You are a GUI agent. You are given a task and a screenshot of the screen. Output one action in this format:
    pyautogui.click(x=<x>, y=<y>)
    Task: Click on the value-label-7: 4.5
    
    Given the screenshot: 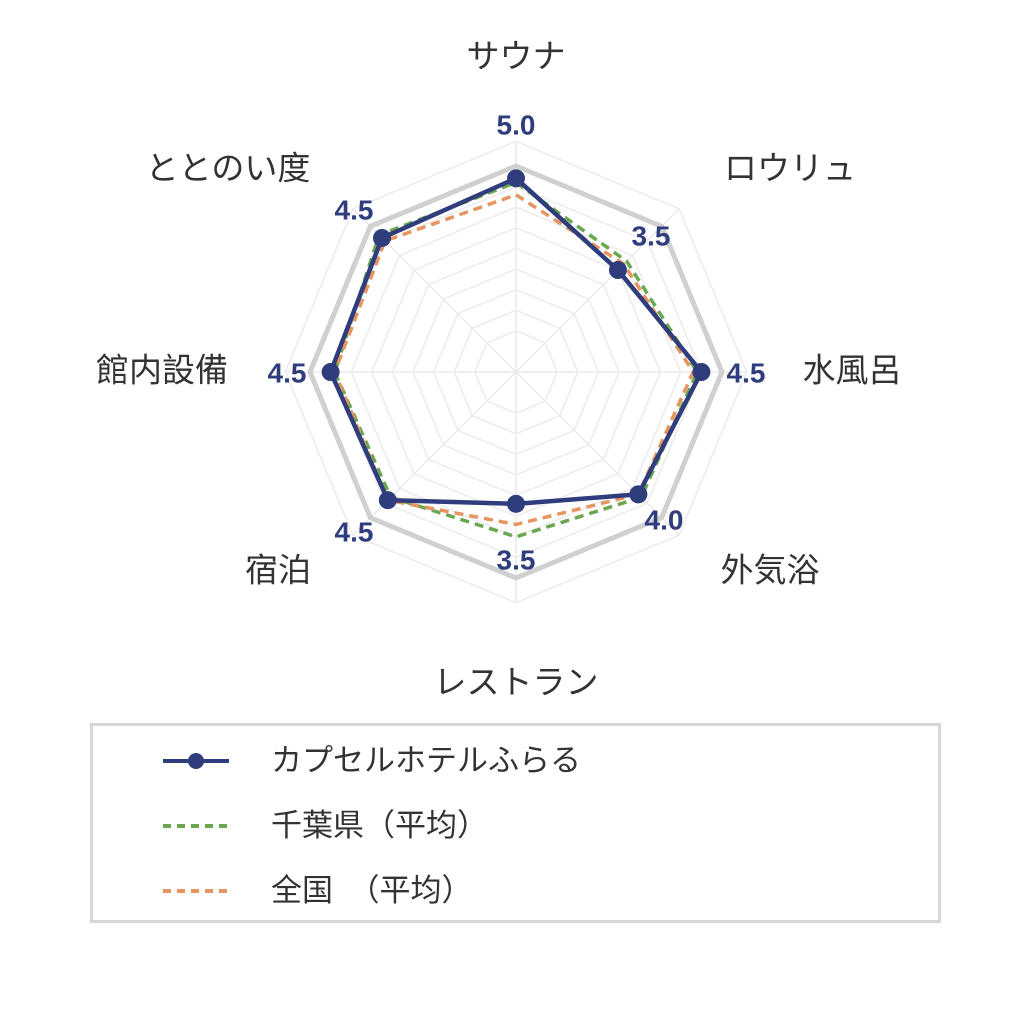 What is the action you would take?
    pyautogui.click(x=354, y=209)
    